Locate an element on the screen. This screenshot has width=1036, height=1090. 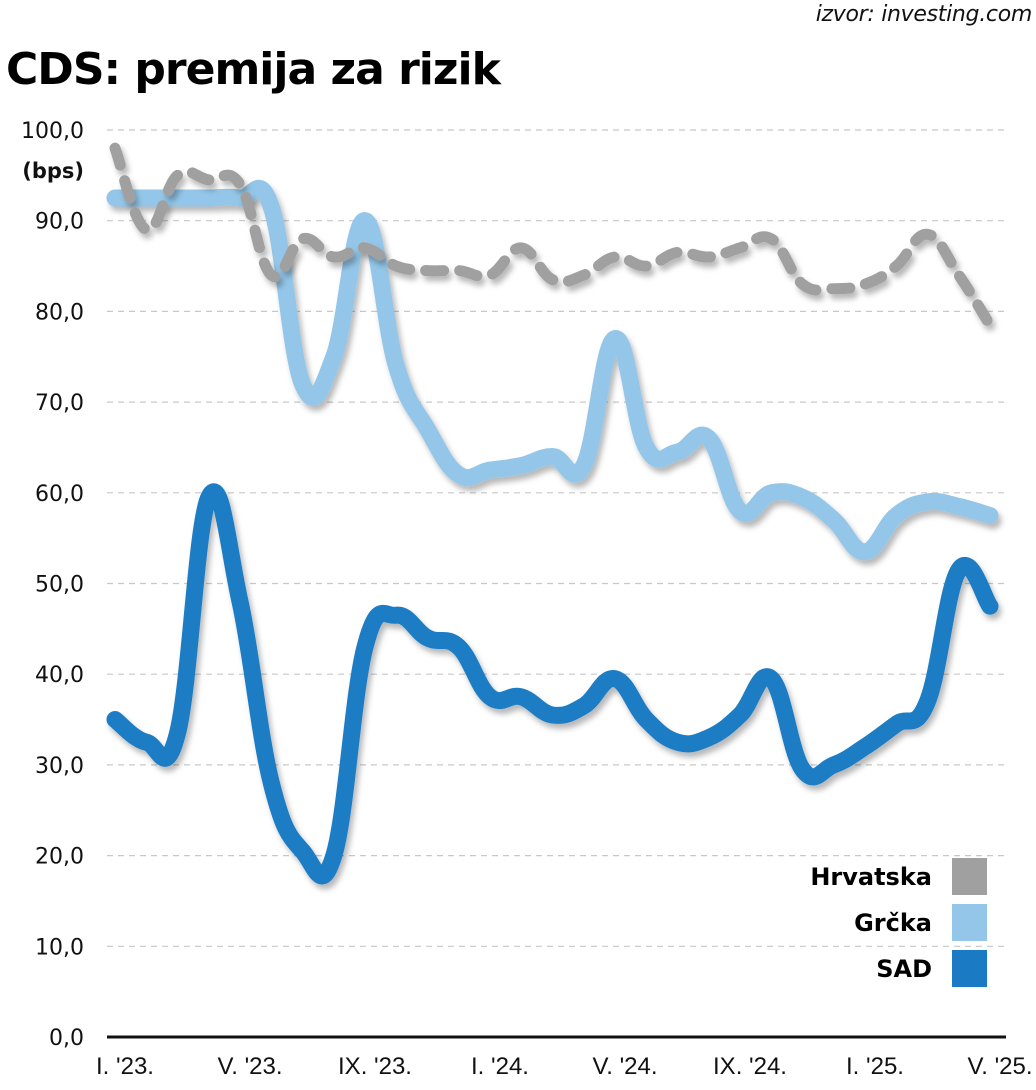
chart-title: CDS: premija za rizik is located at coordinates (253, 69).